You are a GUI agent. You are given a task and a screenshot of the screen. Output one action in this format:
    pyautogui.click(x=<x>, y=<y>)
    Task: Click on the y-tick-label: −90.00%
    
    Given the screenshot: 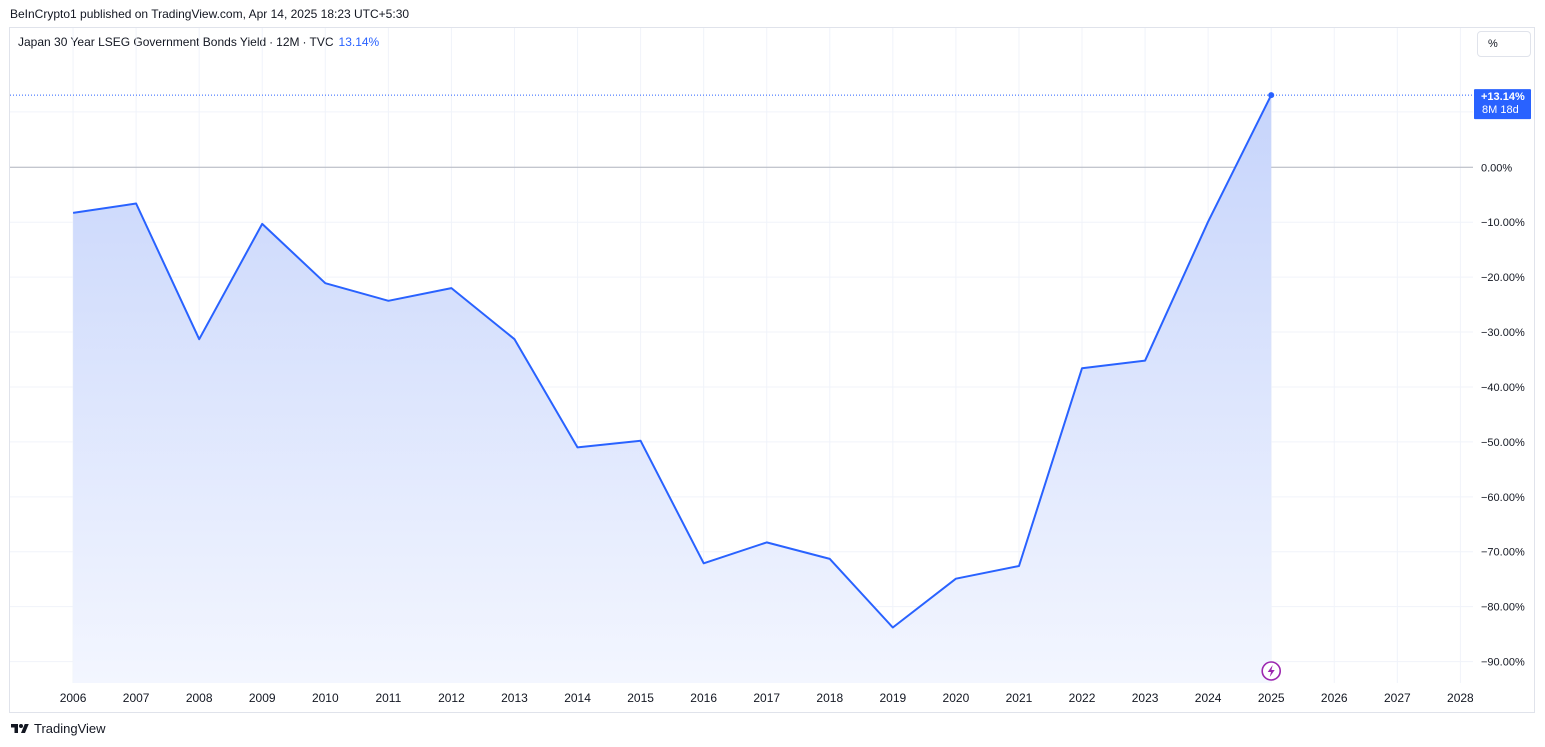 What is the action you would take?
    pyautogui.click(x=1503, y=663)
    